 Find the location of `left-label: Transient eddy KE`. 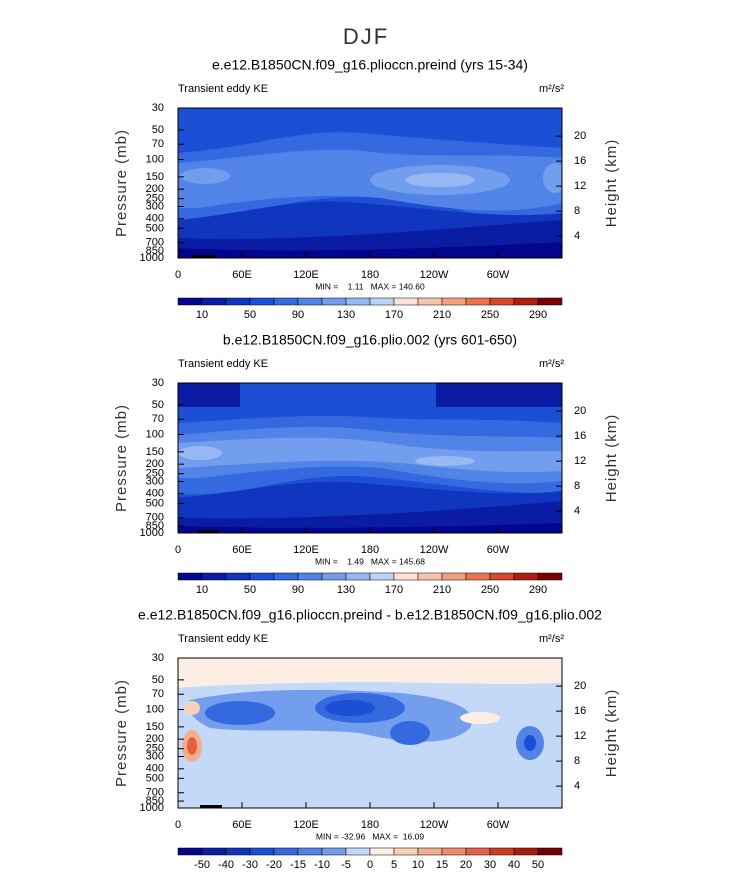

left-label: Transient eddy KE is located at coordinates (223, 89).